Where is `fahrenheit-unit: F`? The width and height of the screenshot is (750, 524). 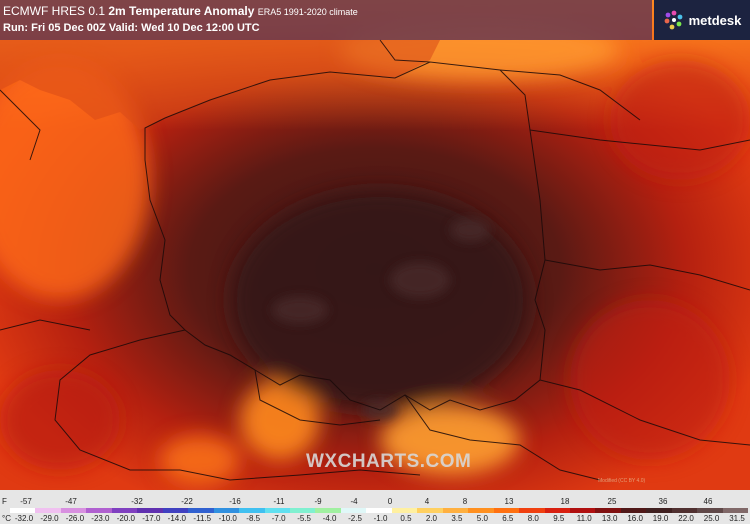
fahrenheit-unit: F is located at coordinates (4, 501).